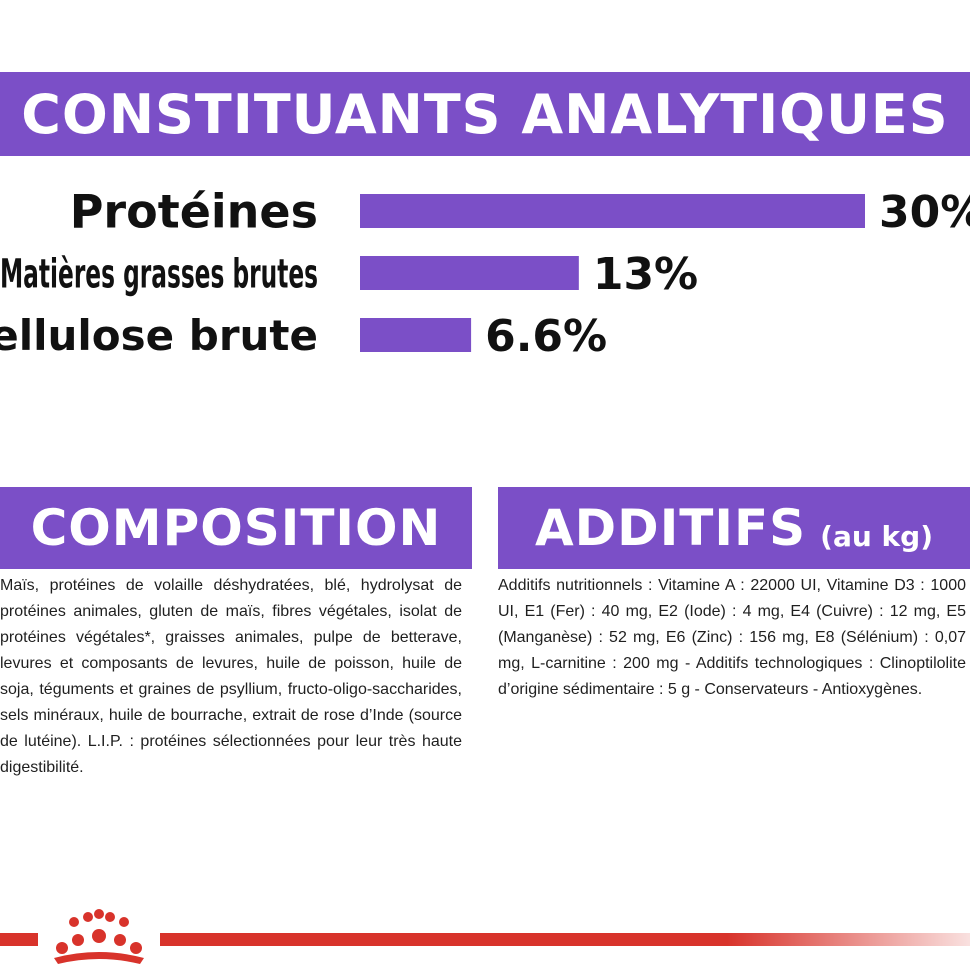 This screenshot has width=970, height=971. I want to click on royal-canin-crown-icon, so click(99, 936).